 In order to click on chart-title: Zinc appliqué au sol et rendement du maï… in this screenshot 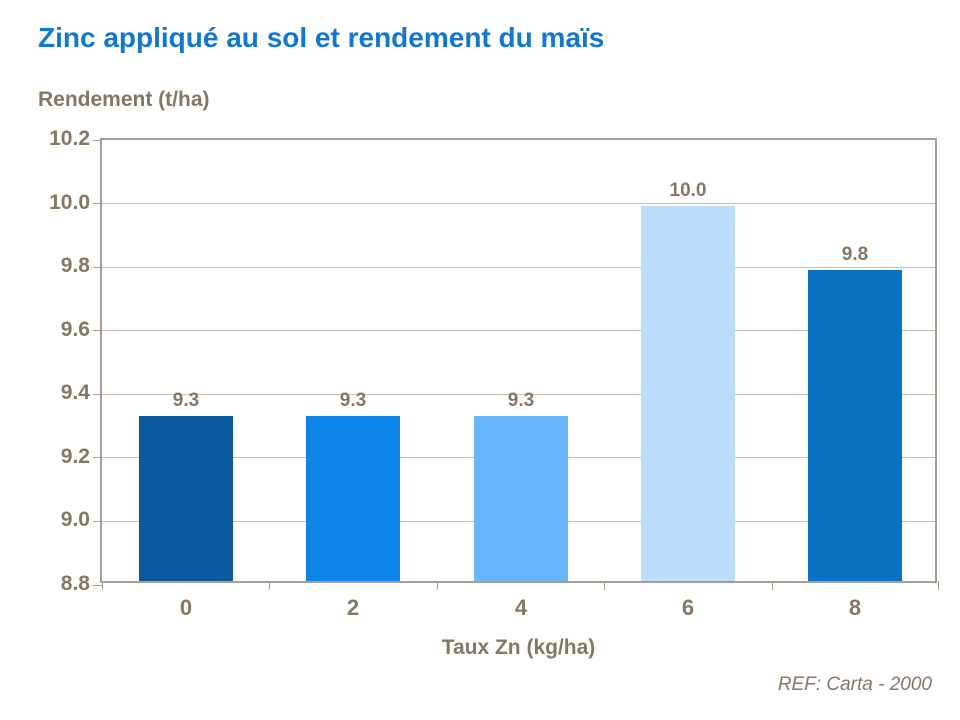, I will do `click(321, 37)`.